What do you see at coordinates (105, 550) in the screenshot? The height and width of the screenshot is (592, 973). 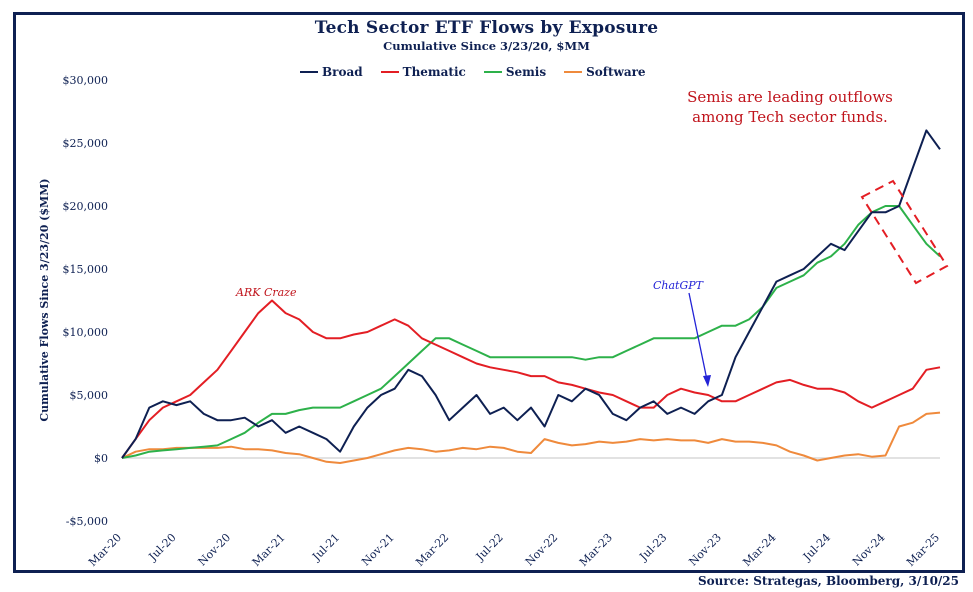 I see `x-tick-label: Mar-20` at bounding box center [105, 550].